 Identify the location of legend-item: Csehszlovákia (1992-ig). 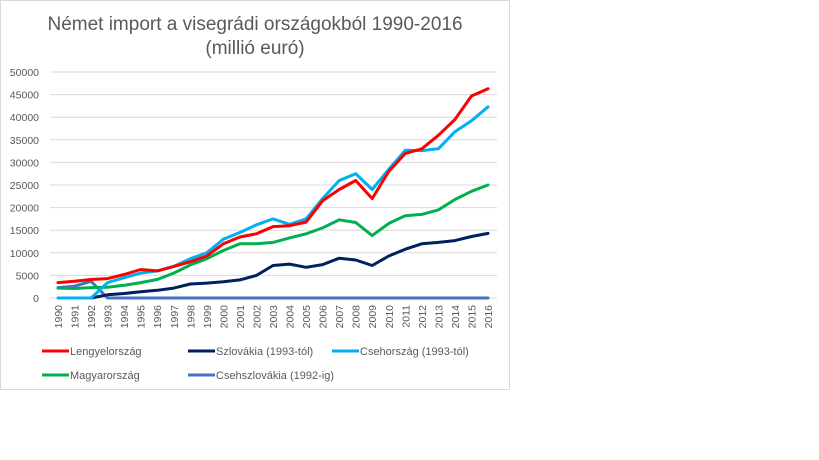
(261, 376).